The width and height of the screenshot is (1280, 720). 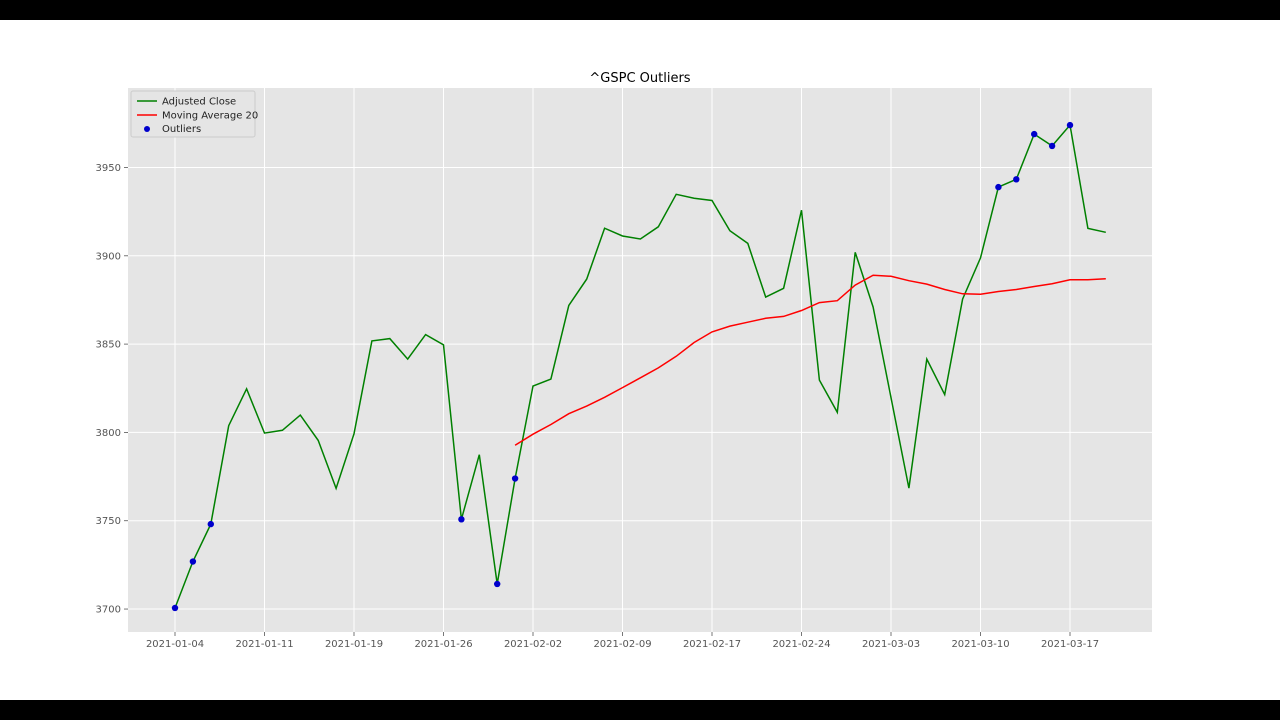 I want to click on x-tick-label: 2021-02-24, so click(x=801, y=644).